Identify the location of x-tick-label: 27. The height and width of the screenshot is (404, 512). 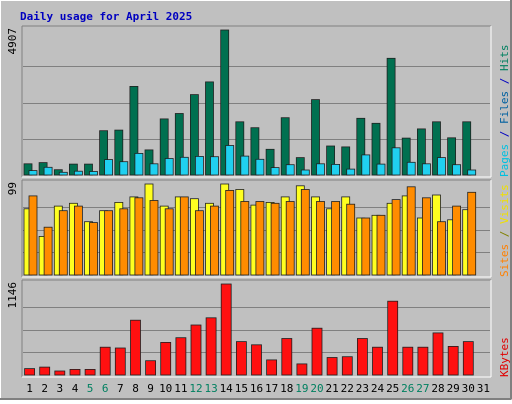
(422, 388).